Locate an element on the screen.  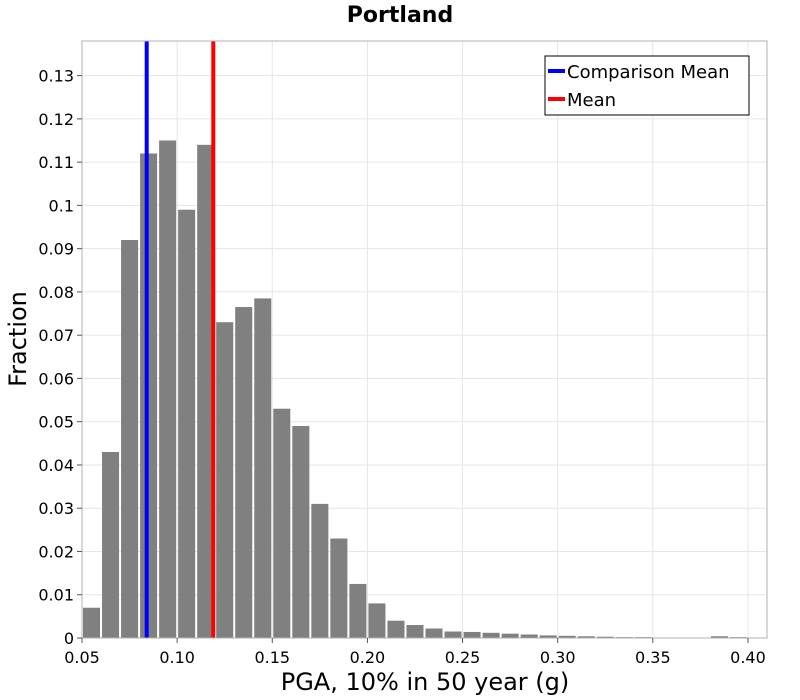
x-tick-label: 0.35 is located at coordinates (653, 657).